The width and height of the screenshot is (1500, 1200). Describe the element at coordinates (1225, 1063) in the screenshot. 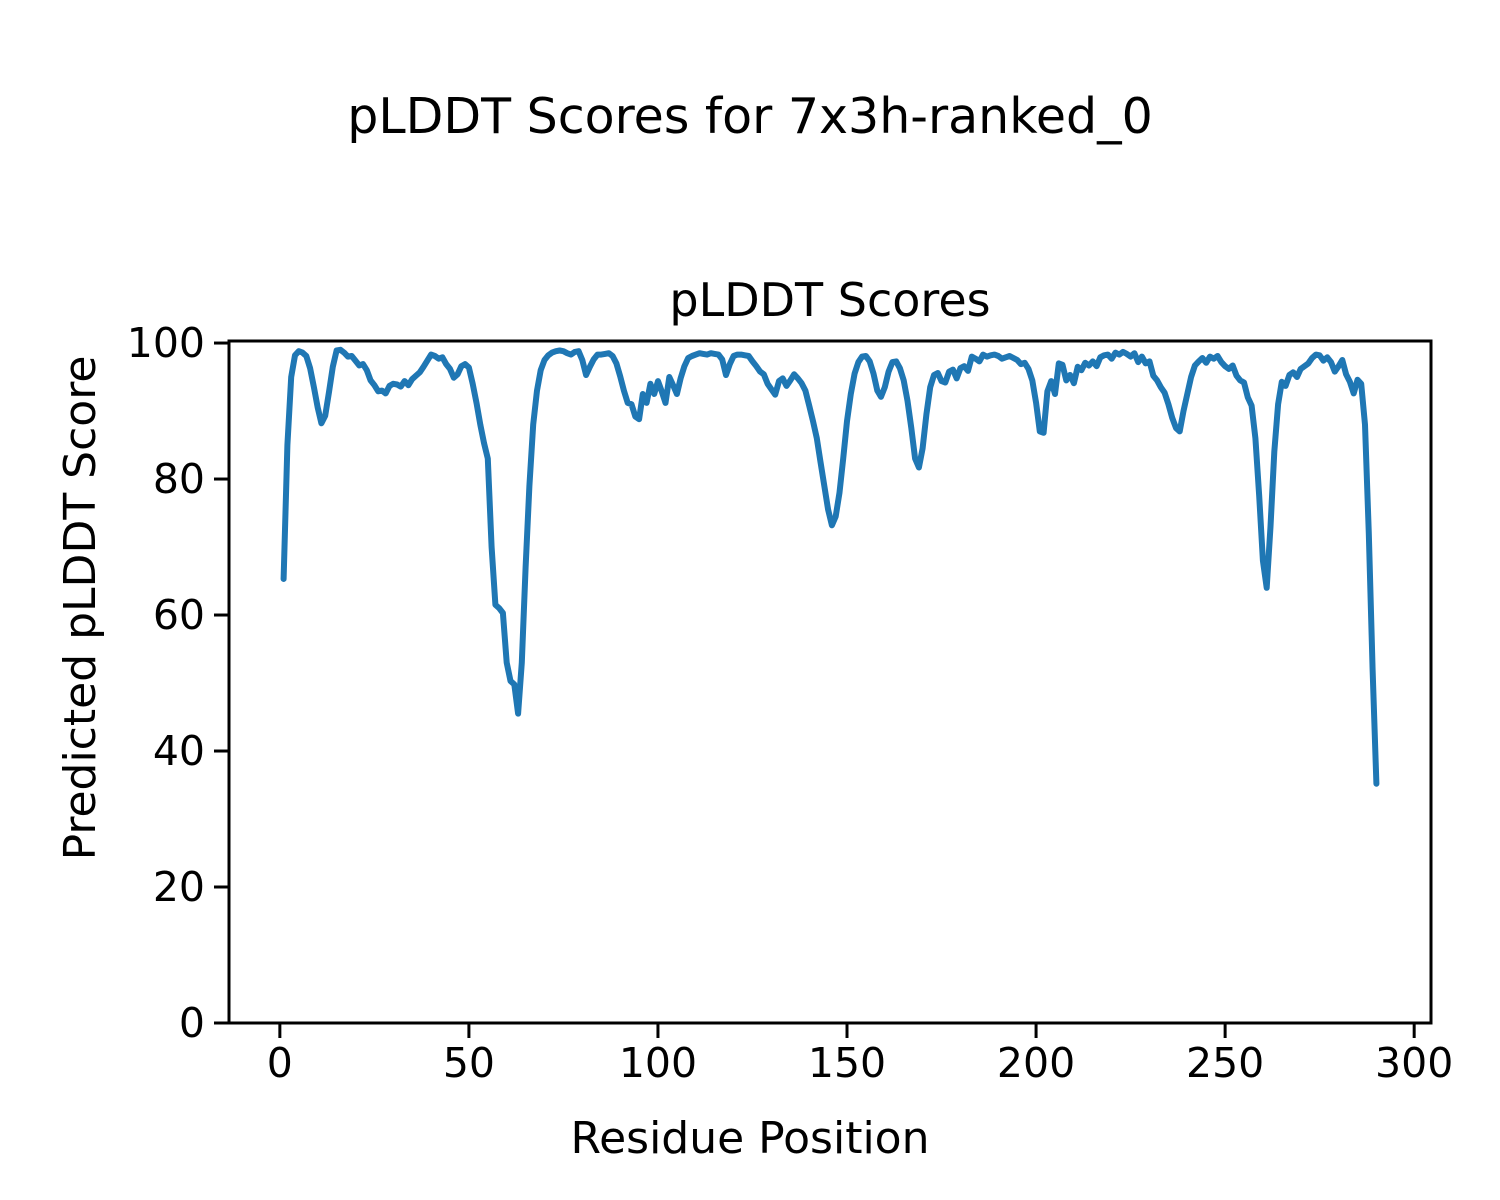

I see `x-tick-label: 250` at that location.